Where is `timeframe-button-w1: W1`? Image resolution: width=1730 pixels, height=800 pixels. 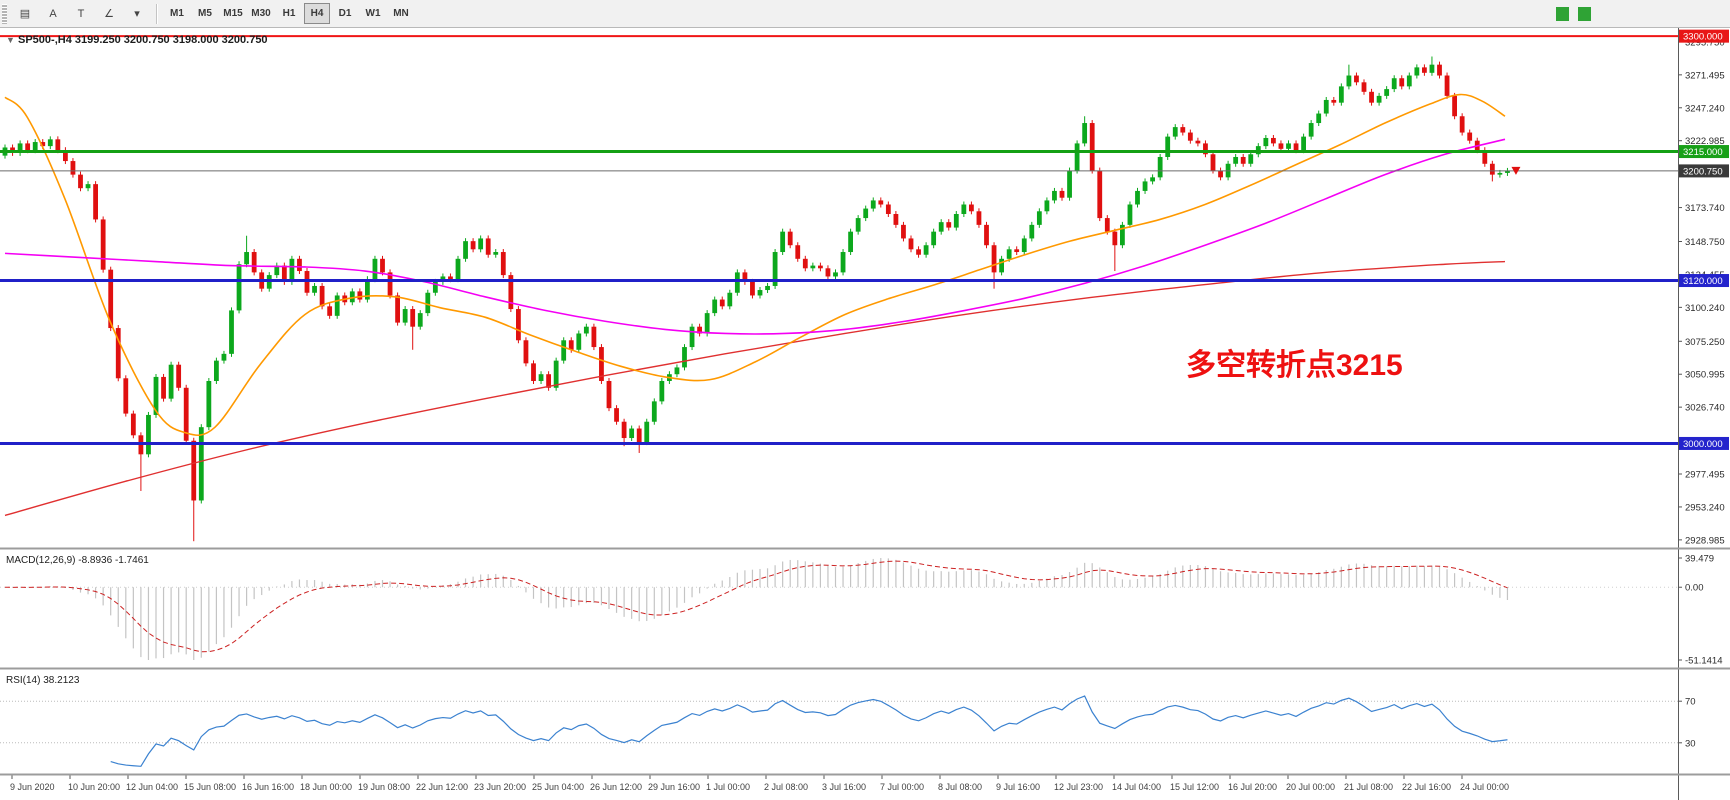 timeframe-button-w1: W1 is located at coordinates (373, 13).